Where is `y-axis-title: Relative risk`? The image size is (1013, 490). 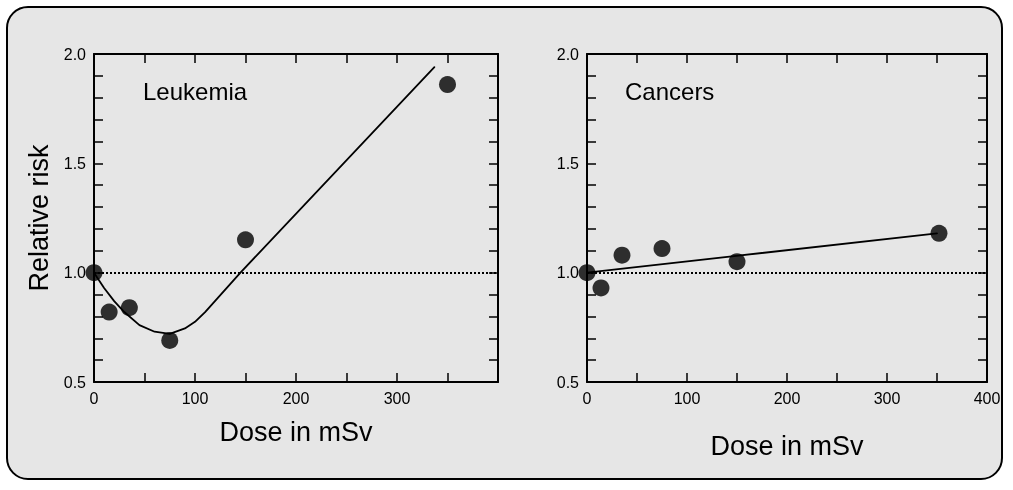 y-axis-title: Relative risk is located at coordinates (39, 217).